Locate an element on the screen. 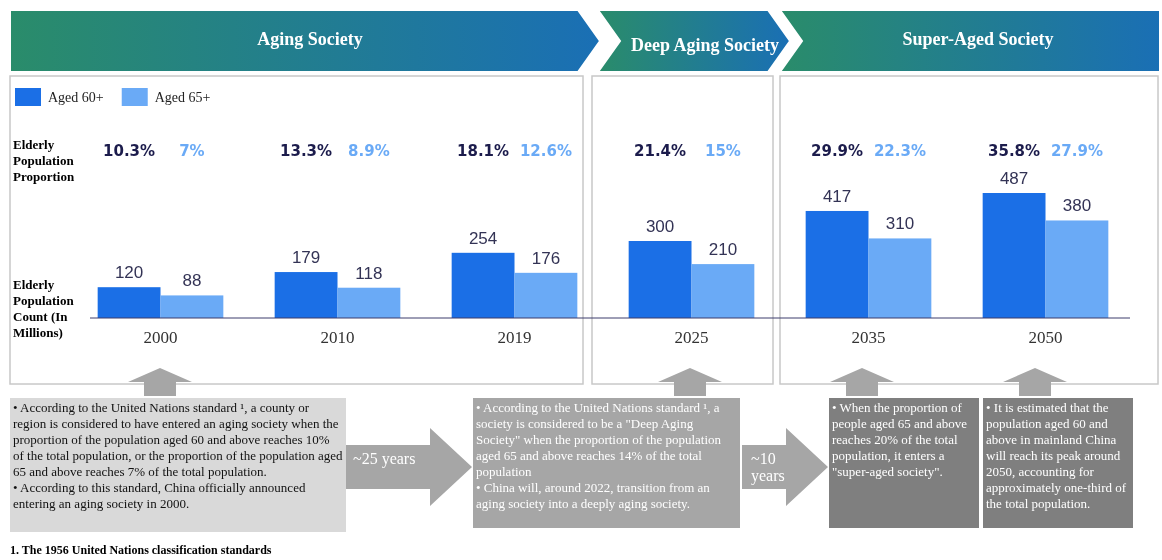 The width and height of the screenshot is (1162, 560). text: 7% is located at coordinates (192, 151).